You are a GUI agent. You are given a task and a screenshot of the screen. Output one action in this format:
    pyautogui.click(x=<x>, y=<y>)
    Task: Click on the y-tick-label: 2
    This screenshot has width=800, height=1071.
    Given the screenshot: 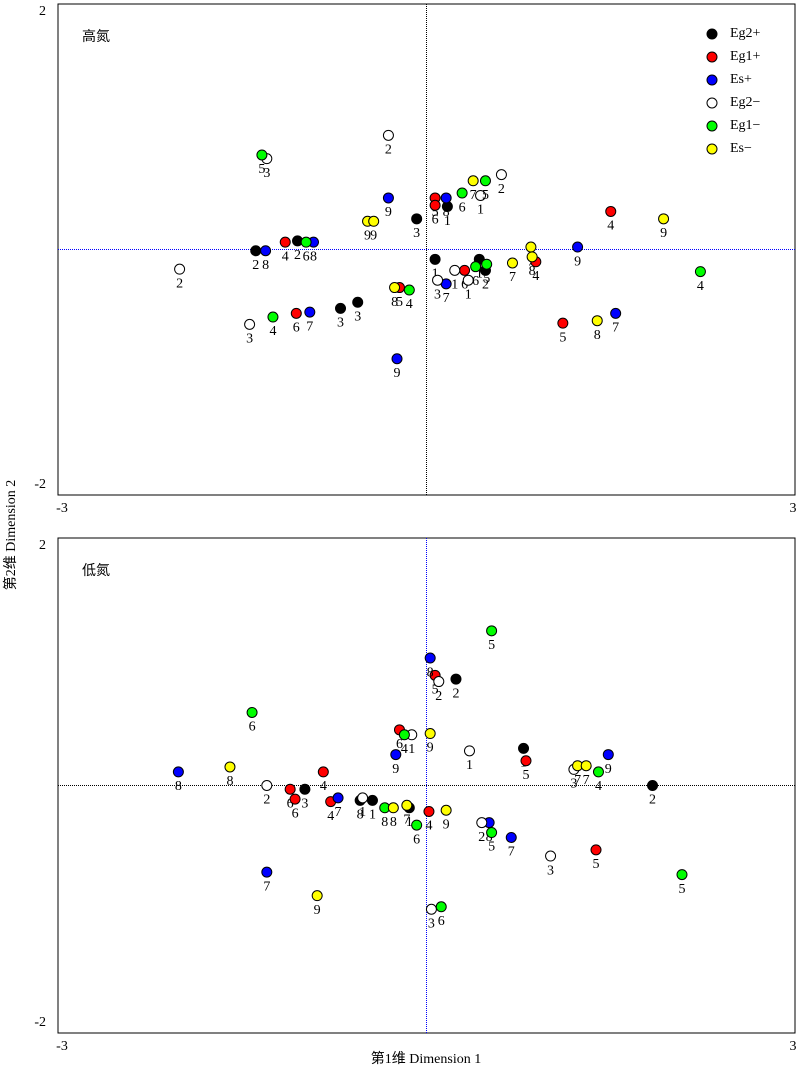 What is the action you would take?
    pyautogui.click(x=42, y=545)
    